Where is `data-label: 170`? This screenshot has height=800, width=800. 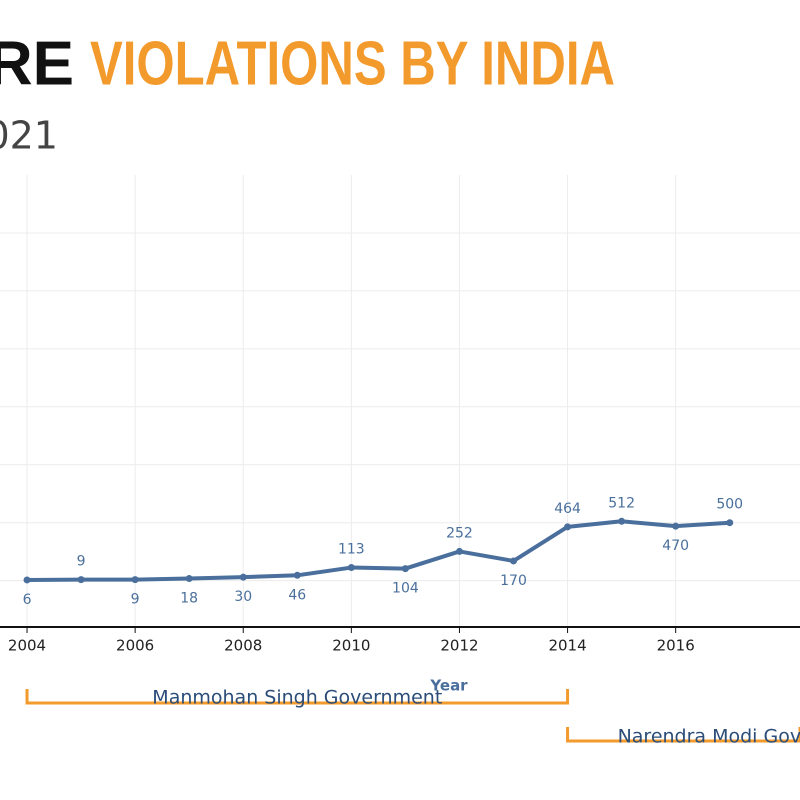 data-label: 170 is located at coordinates (513, 581).